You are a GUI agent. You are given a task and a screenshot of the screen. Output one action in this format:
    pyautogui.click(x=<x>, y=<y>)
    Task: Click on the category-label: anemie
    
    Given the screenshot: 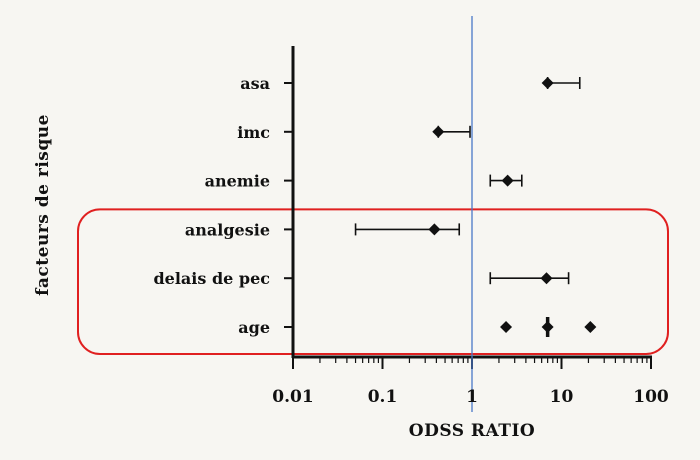 What is the action you would take?
    pyautogui.click(x=237, y=181)
    